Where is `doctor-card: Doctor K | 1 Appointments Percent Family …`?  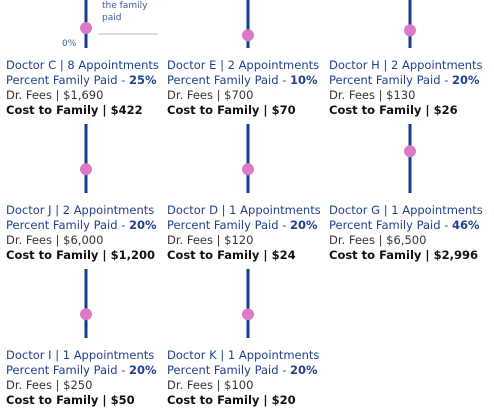
doctor-card: Doctor K | 1 Appointments Percent Family … is located at coordinates (247, 378).